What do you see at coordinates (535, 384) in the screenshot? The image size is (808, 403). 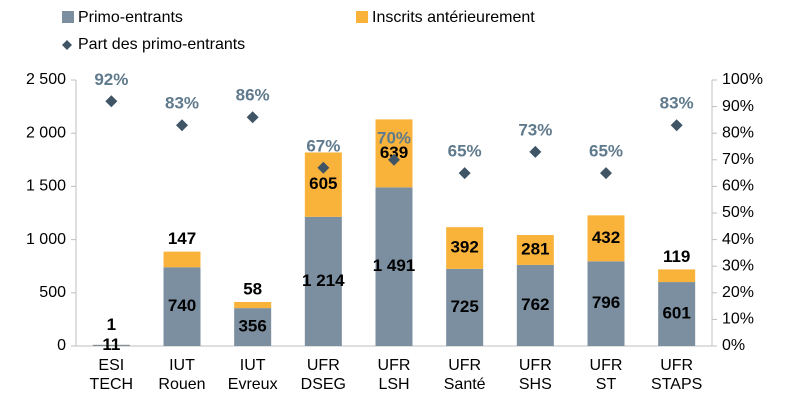 I see `x-tick-label: SHS` at bounding box center [535, 384].